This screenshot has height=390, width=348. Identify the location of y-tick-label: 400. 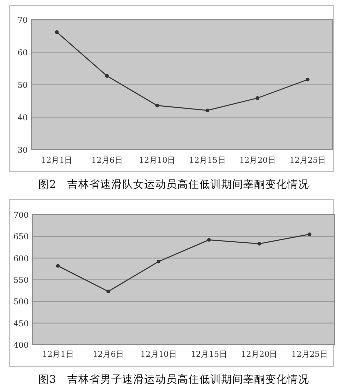
(21, 345).